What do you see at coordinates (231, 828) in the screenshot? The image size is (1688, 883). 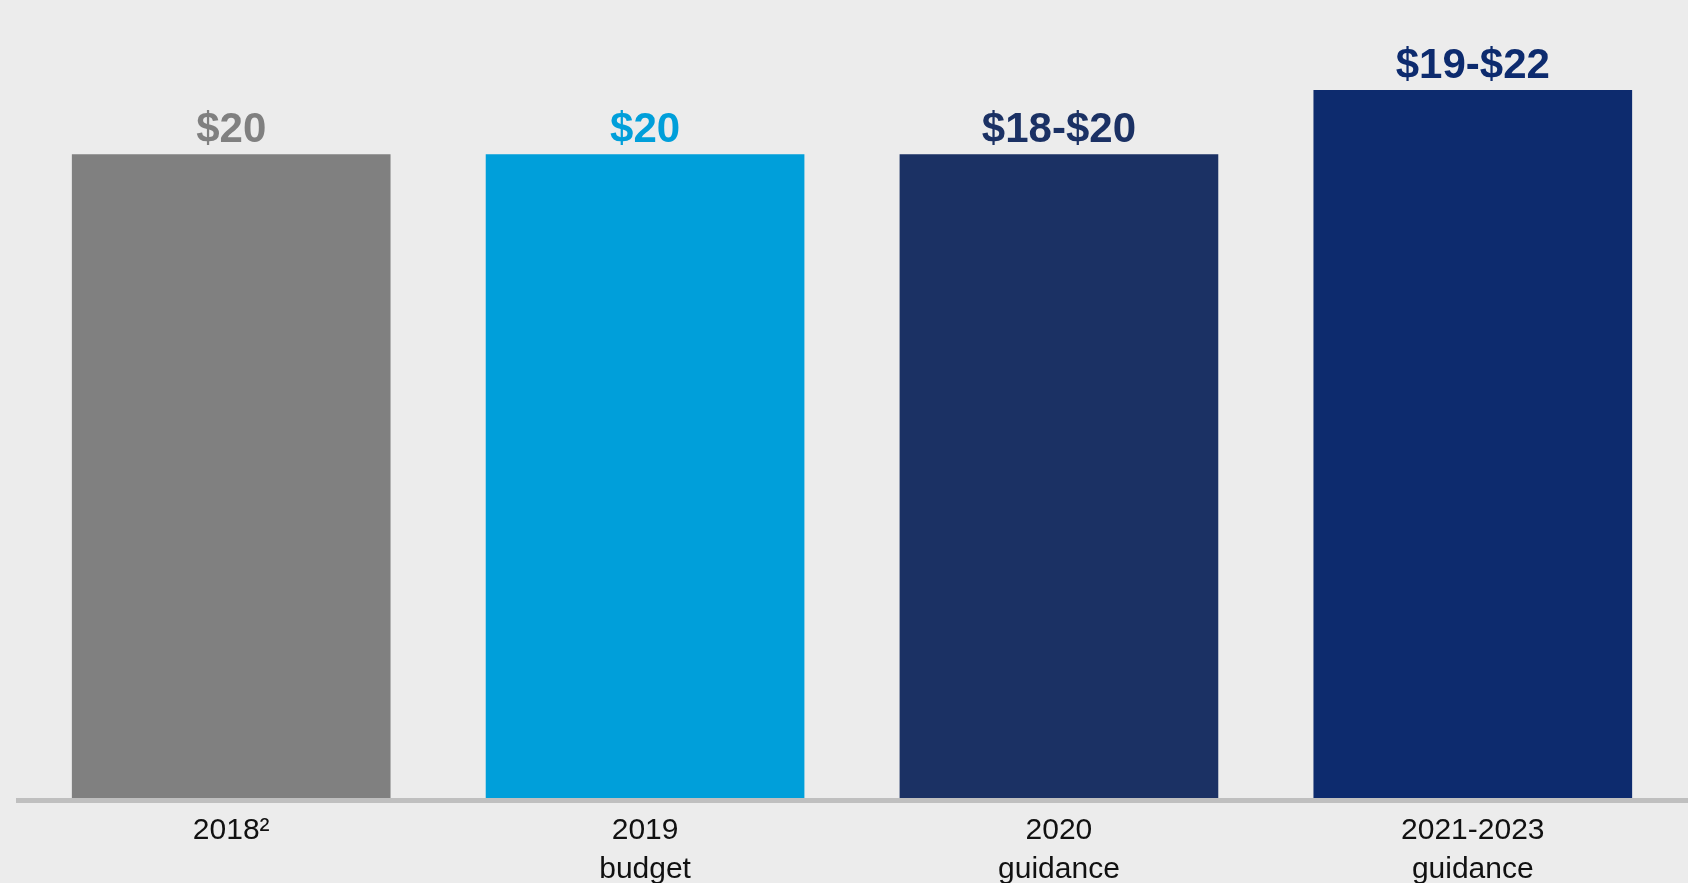 I see `x-tick-label: 2018²` at bounding box center [231, 828].